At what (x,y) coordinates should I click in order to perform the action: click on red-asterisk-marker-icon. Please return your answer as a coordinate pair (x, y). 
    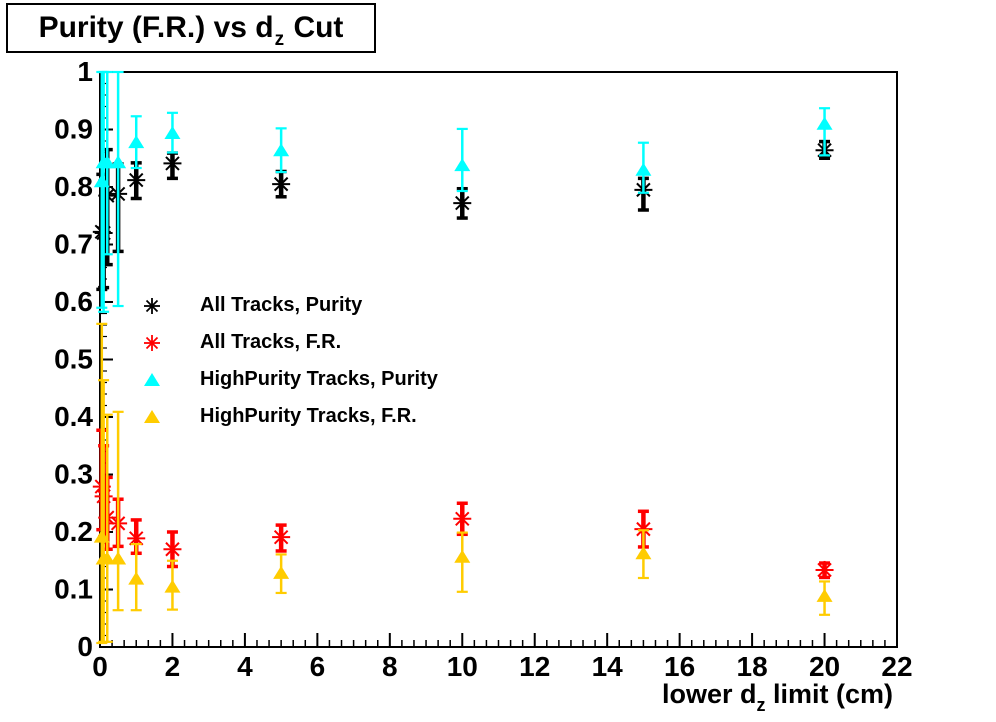
    Looking at the image, I should click on (152, 342).